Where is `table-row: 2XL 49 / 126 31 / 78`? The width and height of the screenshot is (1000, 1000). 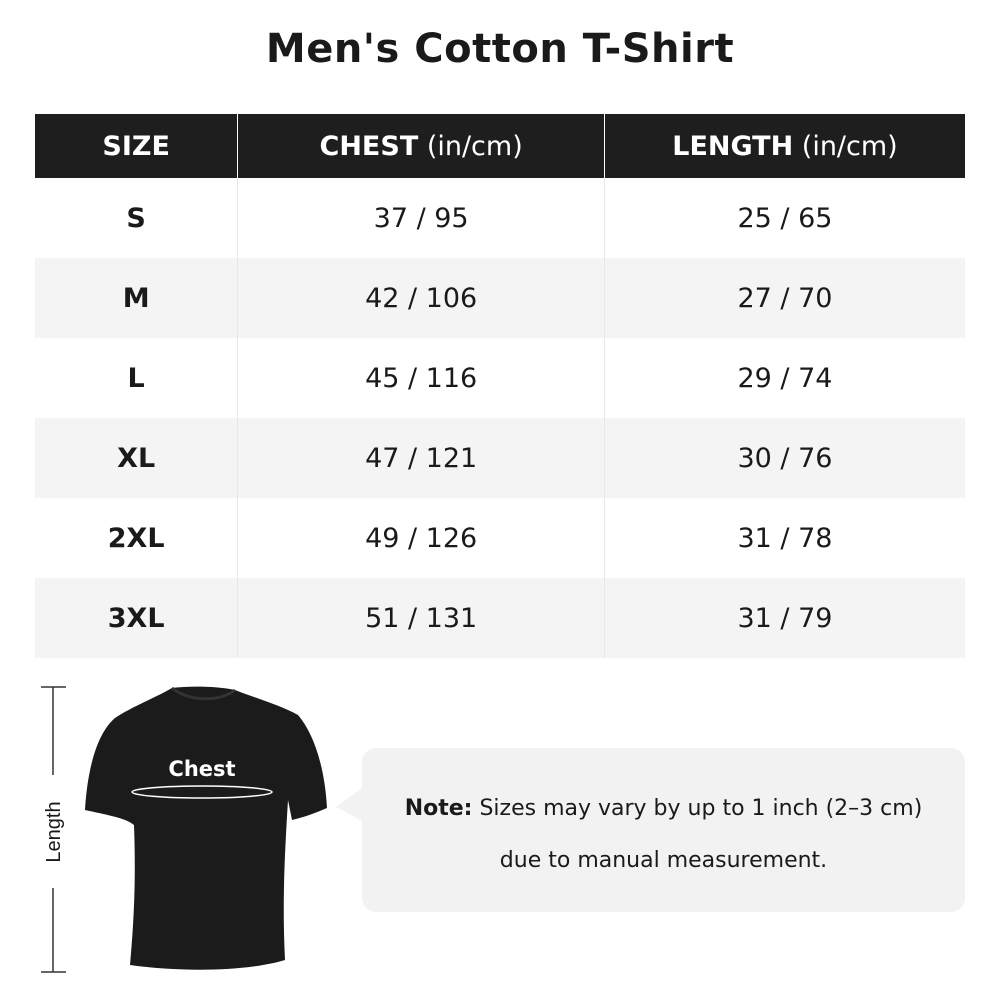 table-row: 2XL 49 / 126 31 / 78 is located at coordinates (500, 538).